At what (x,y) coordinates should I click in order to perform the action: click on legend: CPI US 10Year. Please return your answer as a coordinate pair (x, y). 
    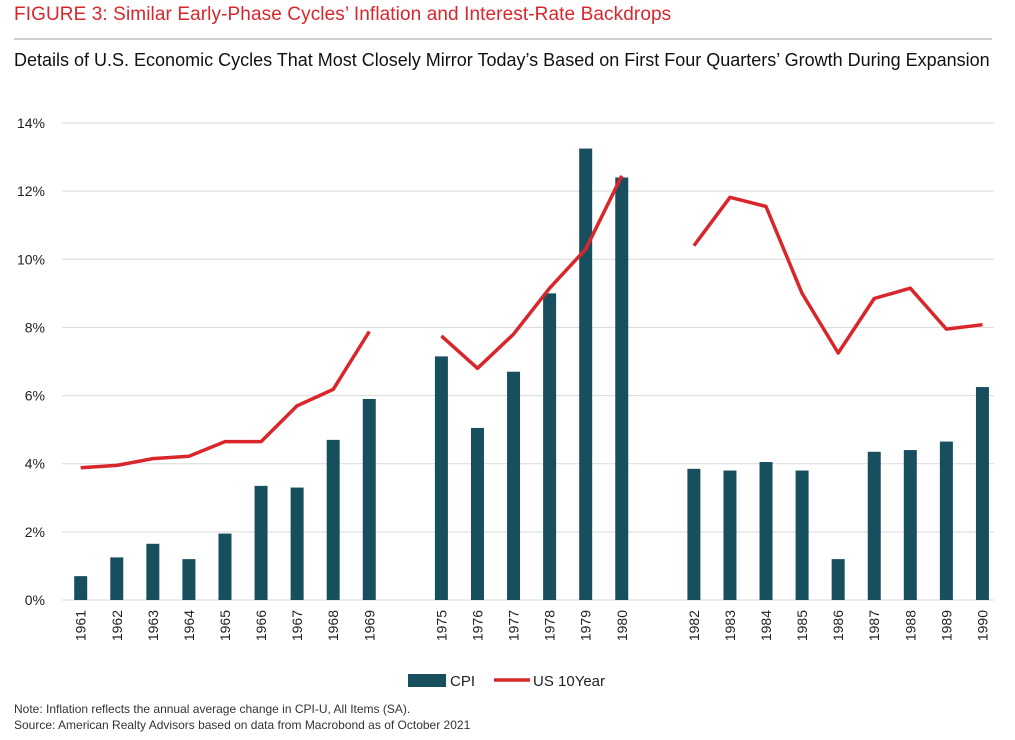
    Looking at the image, I should click on (506, 681).